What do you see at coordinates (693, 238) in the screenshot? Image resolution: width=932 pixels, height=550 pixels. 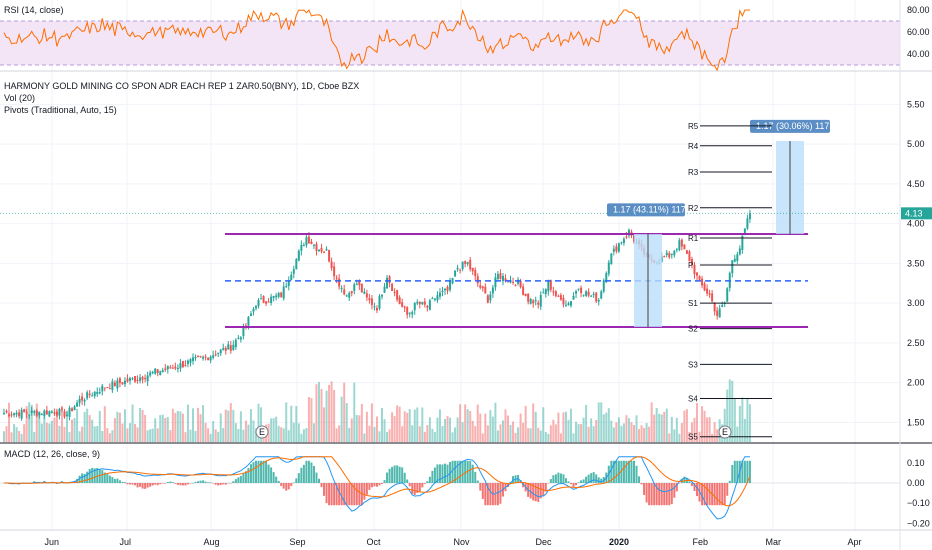 I see `pivot-label-r1: R1` at bounding box center [693, 238].